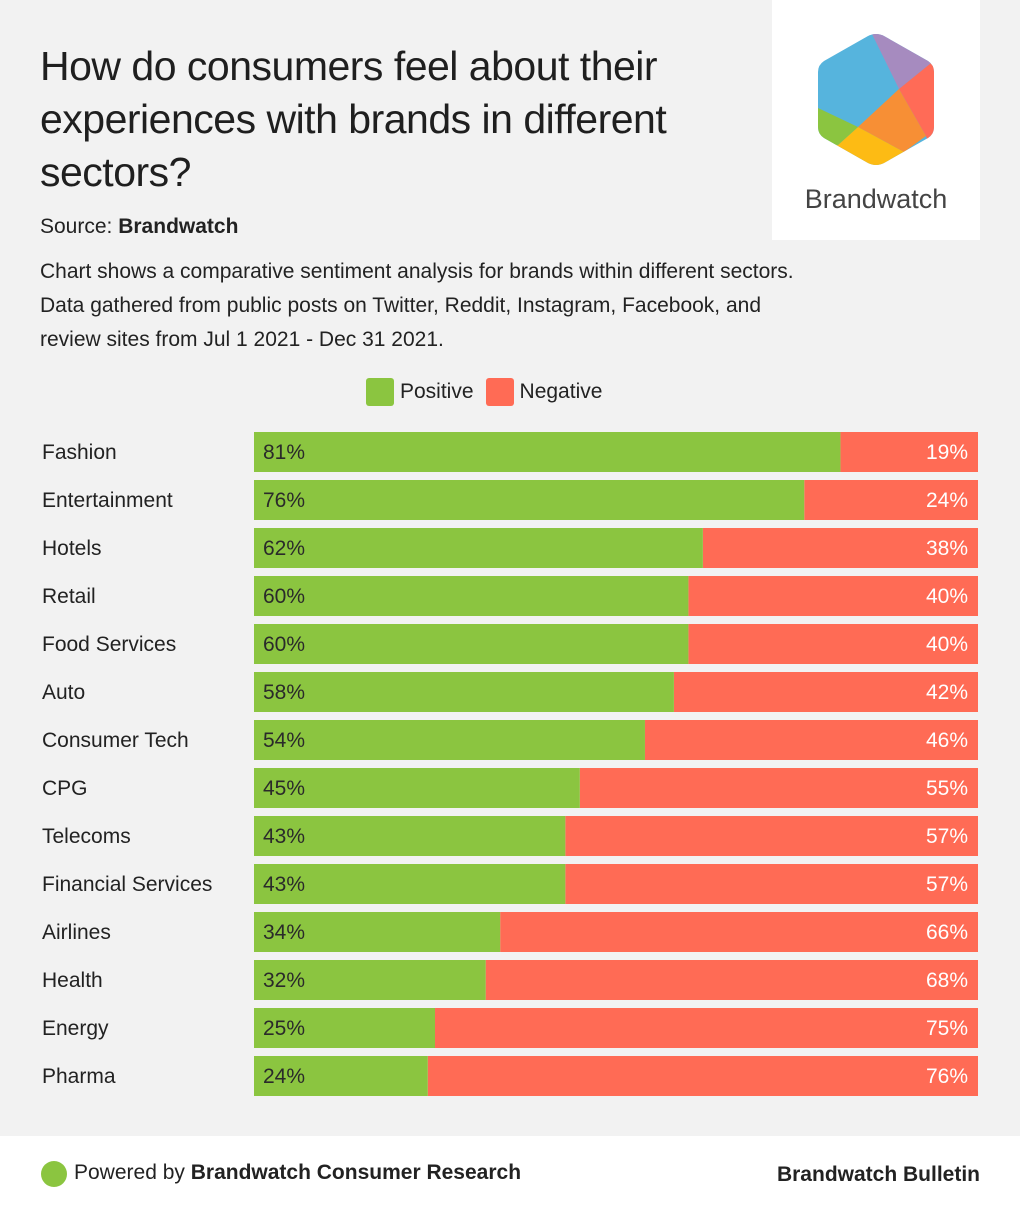 This screenshot has height=1218, width=1020. I want to click on green-dot-icon, so click(54, 1174).